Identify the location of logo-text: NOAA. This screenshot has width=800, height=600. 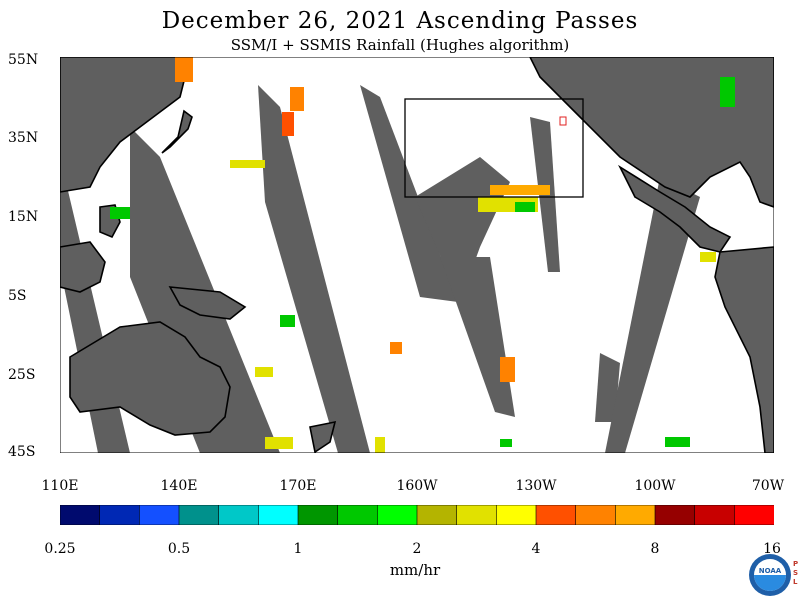
(770, 571).